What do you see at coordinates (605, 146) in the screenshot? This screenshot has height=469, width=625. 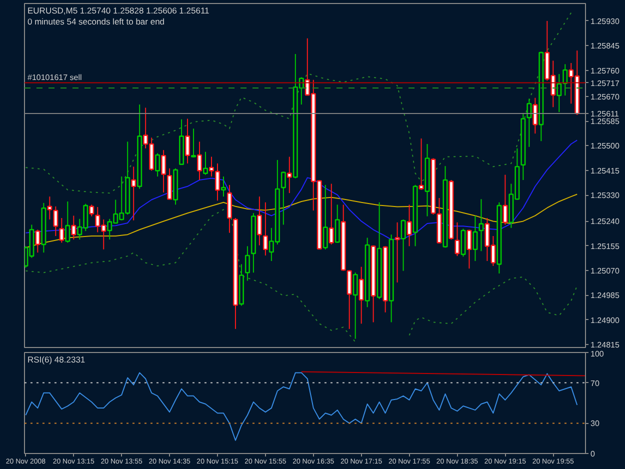 I see `y-tick-label: 1.25500` at bounding box center [605, 146].